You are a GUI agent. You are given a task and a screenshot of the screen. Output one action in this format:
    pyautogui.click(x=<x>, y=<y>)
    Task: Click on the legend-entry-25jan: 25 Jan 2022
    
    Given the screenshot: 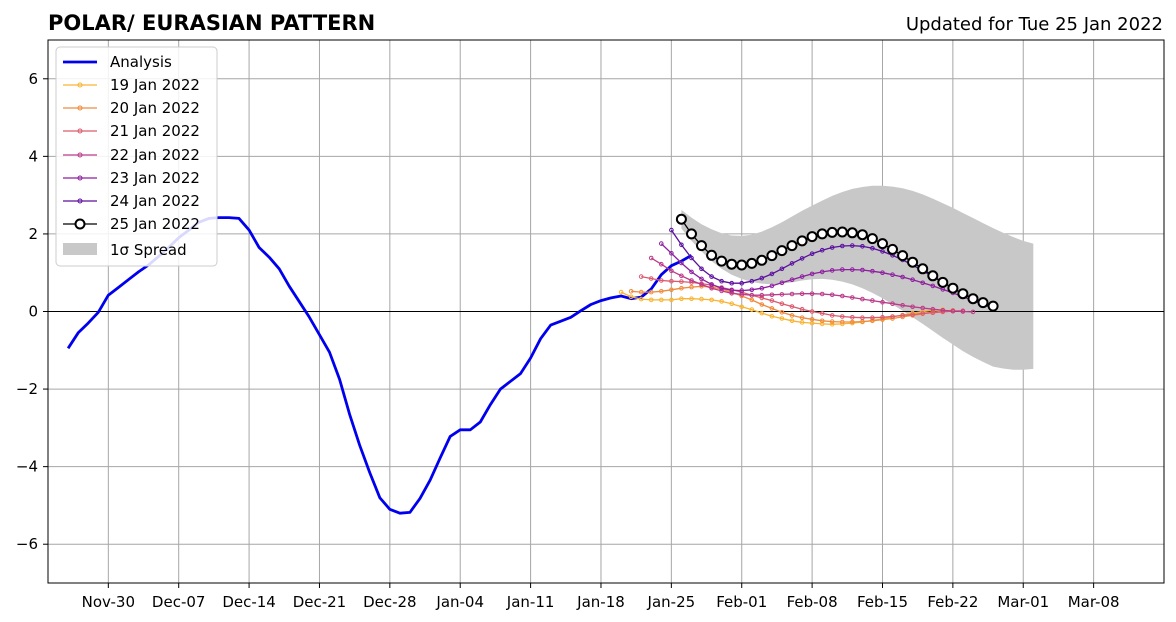 What is the action you would take?
    pyautogui.click(x=131, y=224)
    